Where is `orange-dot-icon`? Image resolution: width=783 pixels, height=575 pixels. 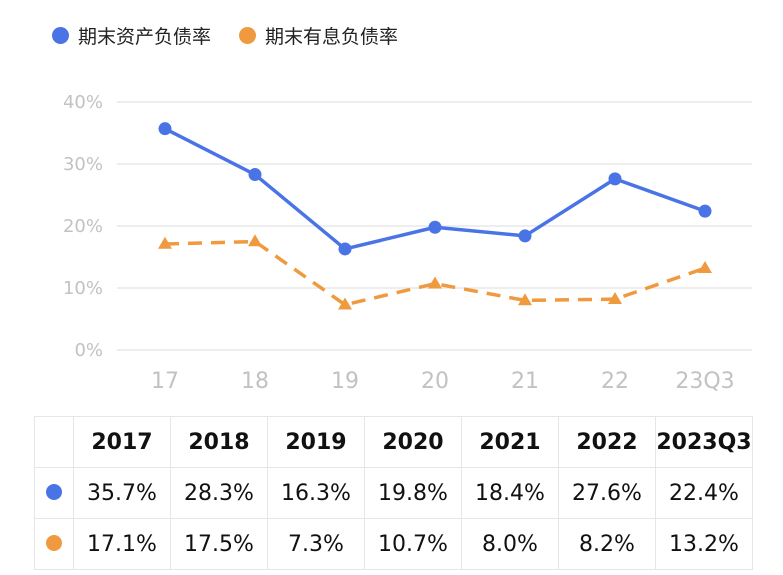 orange-dot-icon is located at coordinates (54, 542).